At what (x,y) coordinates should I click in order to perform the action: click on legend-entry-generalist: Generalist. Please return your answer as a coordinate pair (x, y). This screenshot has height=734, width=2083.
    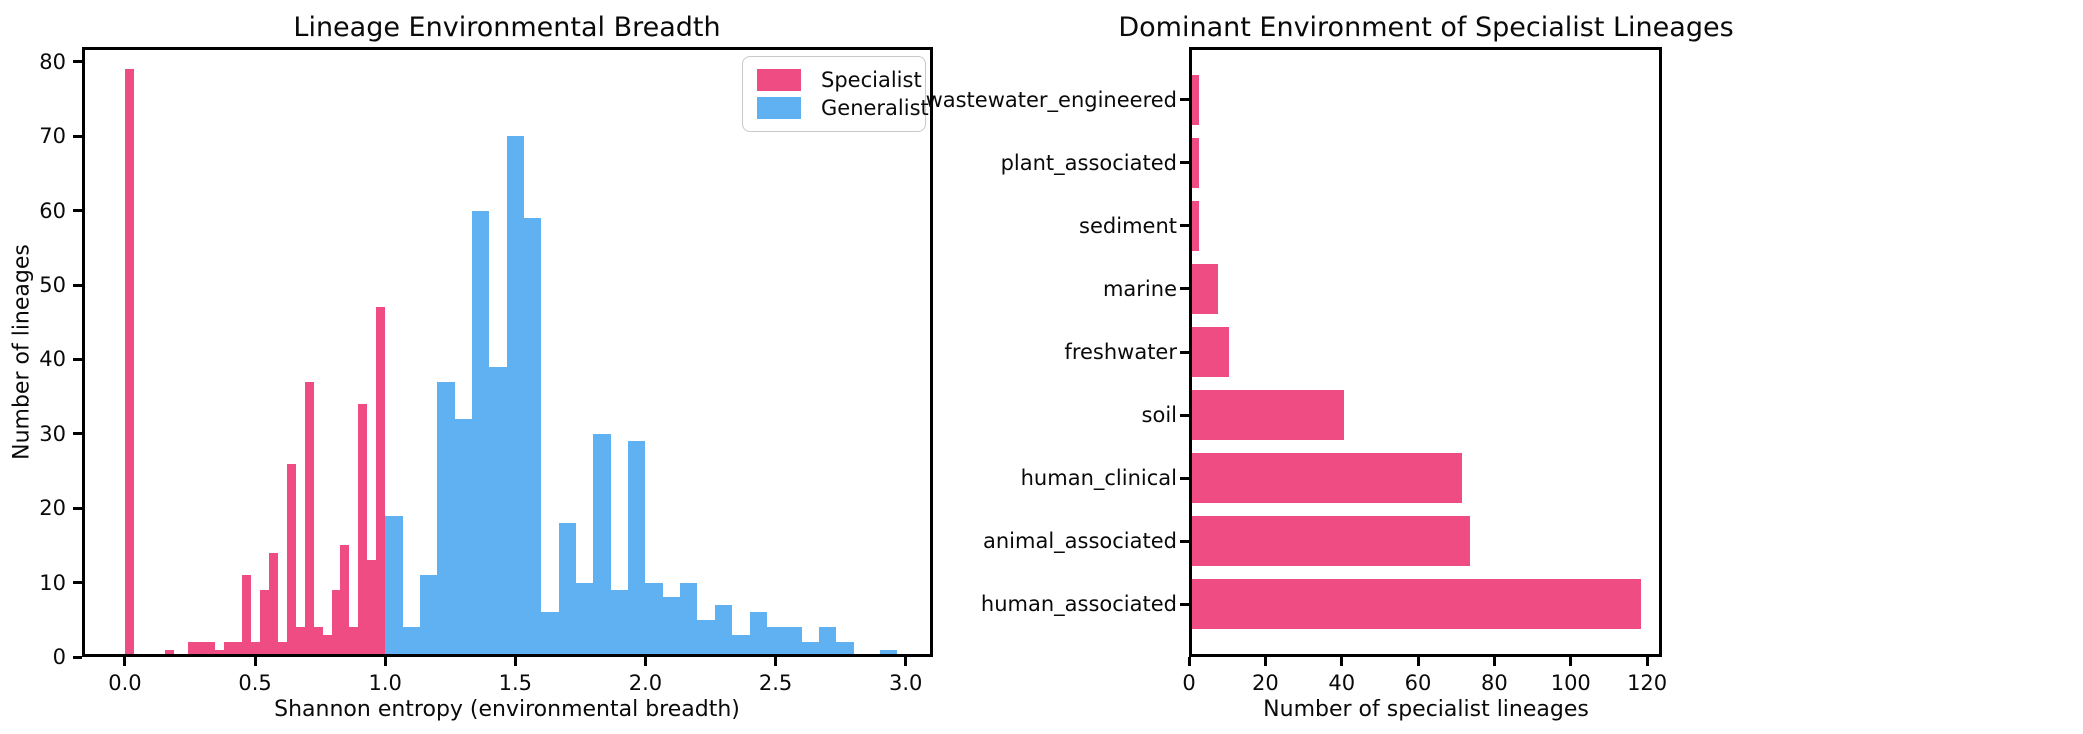
    Looking at the image, I should click on (843, 108).